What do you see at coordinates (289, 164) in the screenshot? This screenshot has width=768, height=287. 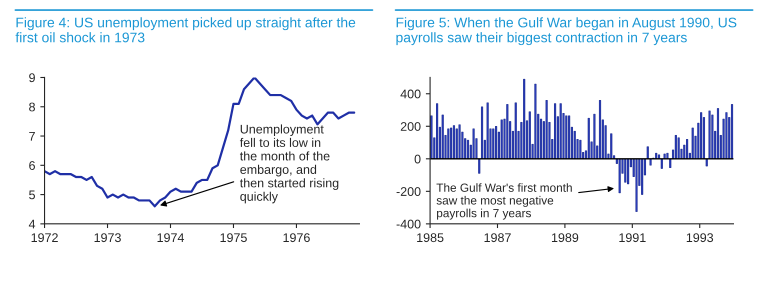 I see `annotation: Unemployment fell to its low in the month of the embargo, and then started rising quickly` at bounding box center [289, 164].